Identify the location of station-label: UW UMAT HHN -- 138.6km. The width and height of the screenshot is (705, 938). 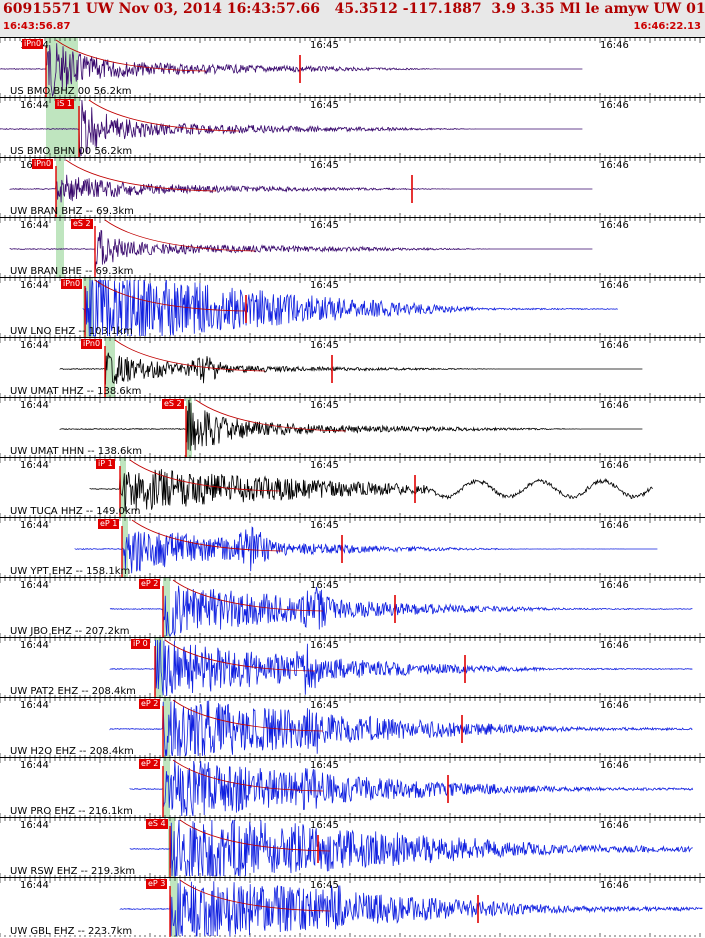
(76, 451).